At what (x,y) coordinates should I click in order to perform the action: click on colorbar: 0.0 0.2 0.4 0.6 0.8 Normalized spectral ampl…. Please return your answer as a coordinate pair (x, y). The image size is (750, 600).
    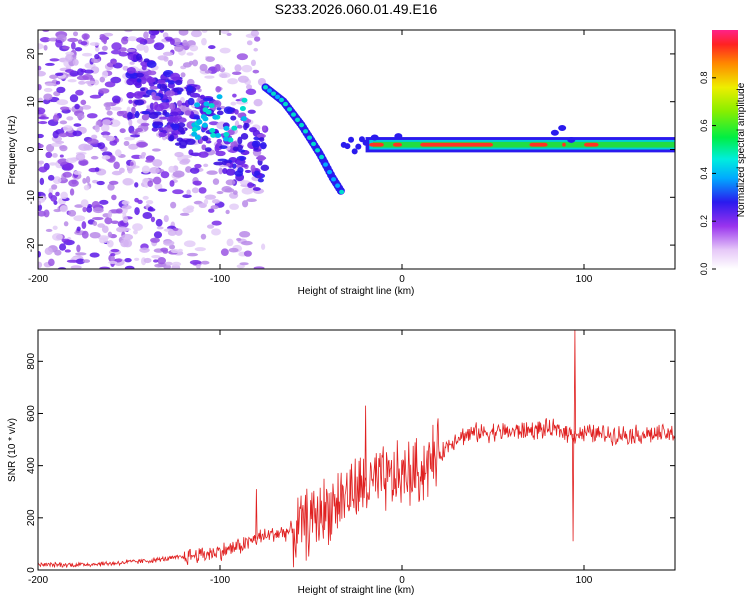
    Looking at the image, I should click on (723, 152).